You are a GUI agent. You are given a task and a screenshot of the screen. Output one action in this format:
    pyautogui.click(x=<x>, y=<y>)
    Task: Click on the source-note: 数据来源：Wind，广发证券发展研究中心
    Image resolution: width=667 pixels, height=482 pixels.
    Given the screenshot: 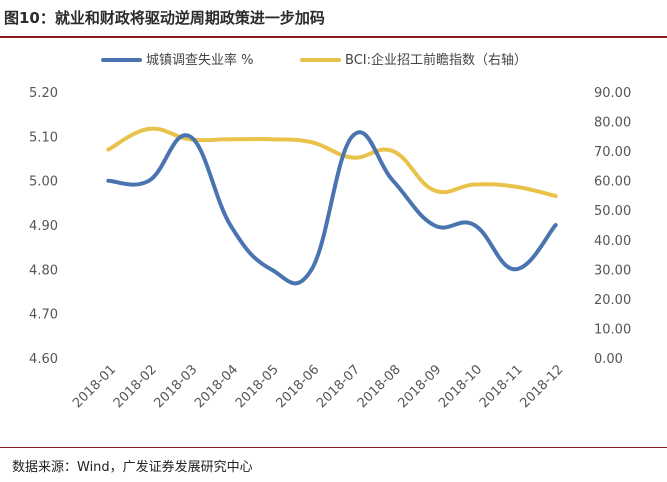 What is the action you would take?
    pyautogui.click(x=132, y=467)
    